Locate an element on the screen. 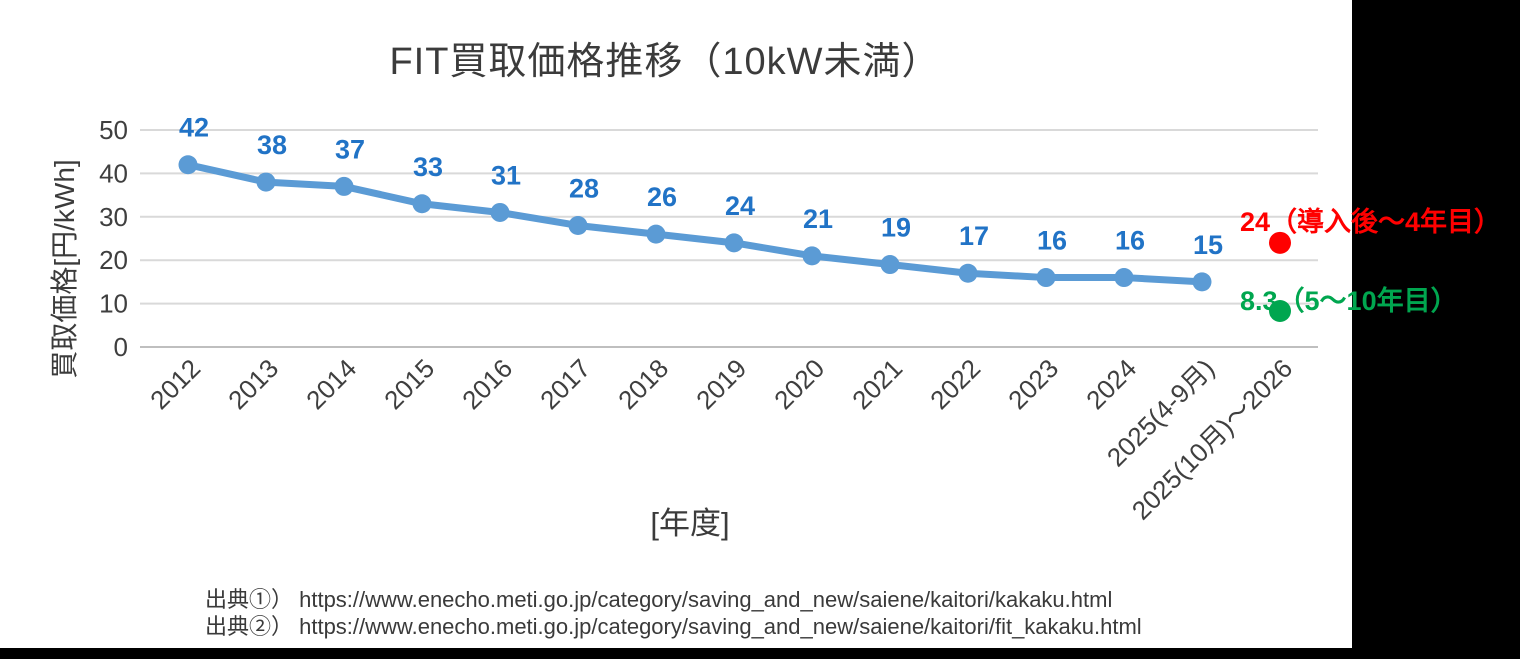 This screenshot has width=1520, height=659. data-label: 31 is located at coordinates (506, 175).